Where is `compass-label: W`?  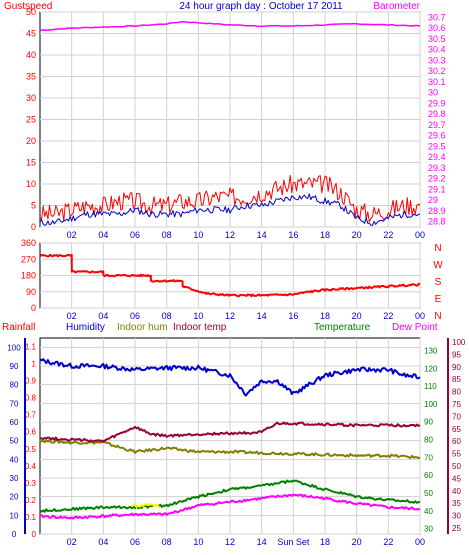
compass-label: W is located at coordinates (438, 265).